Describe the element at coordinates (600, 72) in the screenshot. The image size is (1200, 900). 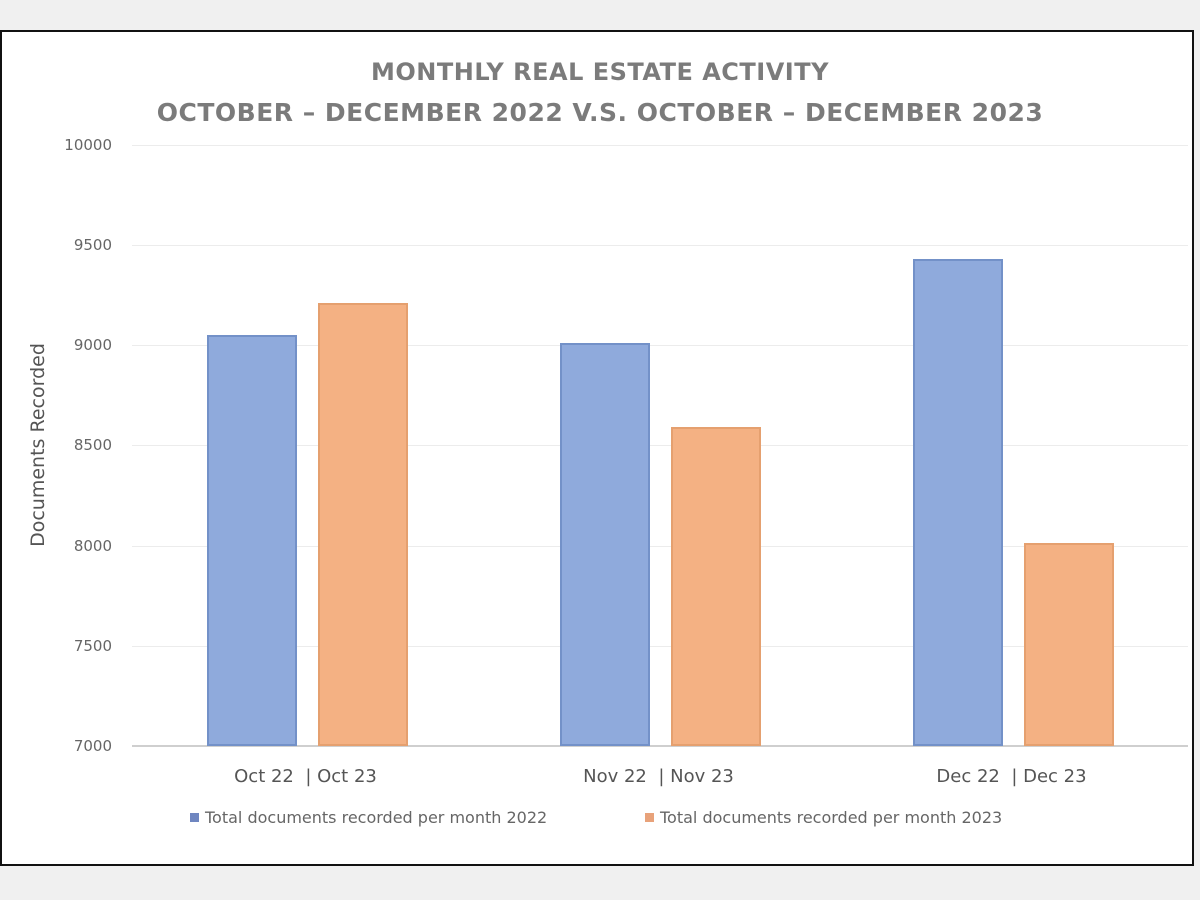
I see `chart-title: MONTHLY REAL ESTATE ACTIVITY` at that location.